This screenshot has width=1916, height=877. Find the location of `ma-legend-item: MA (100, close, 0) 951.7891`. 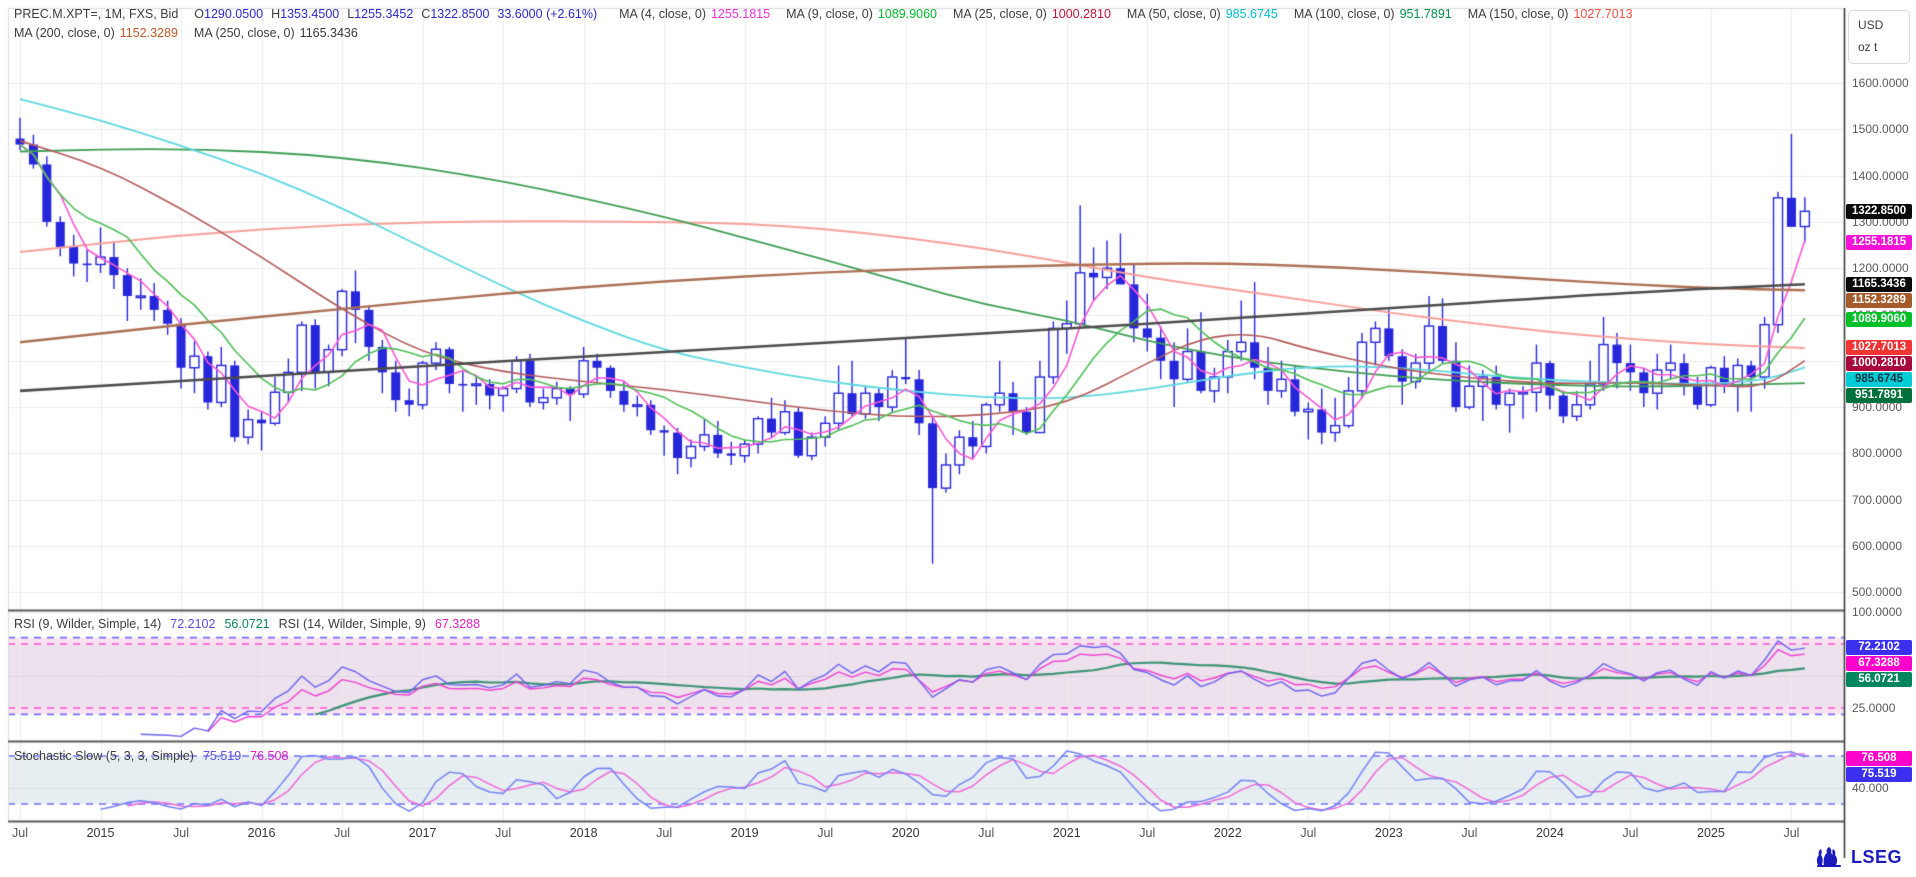

ma-legend-item: MA (100, close, 0) 951.7891 is located at coordinates (1372, 14).